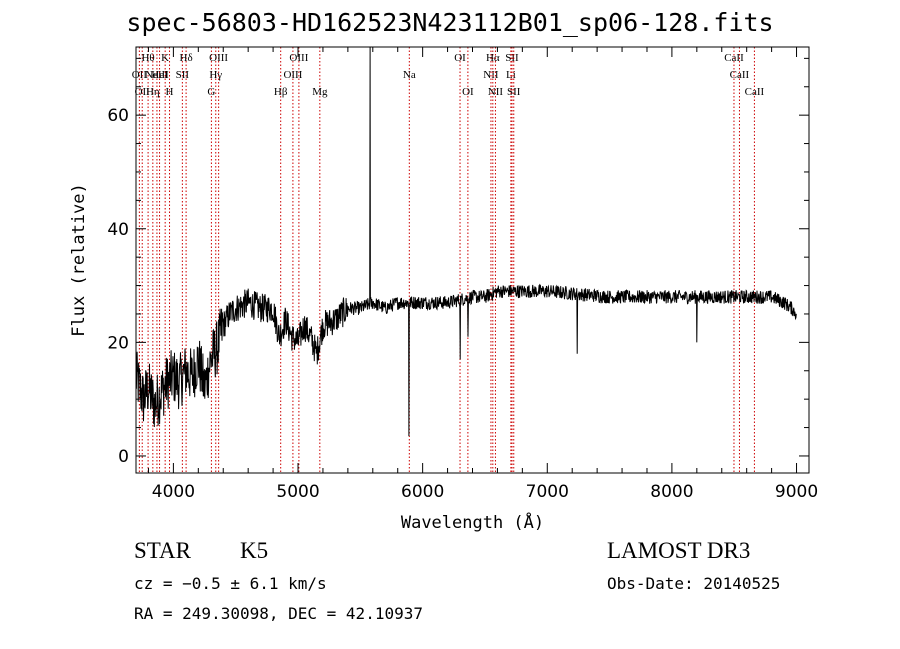 This screenshot has width=900, height=649. What do you see at coordinates (118, 343) in the screenshot?
I see `y-tick-label: 20` at bounding box center [118, 343].